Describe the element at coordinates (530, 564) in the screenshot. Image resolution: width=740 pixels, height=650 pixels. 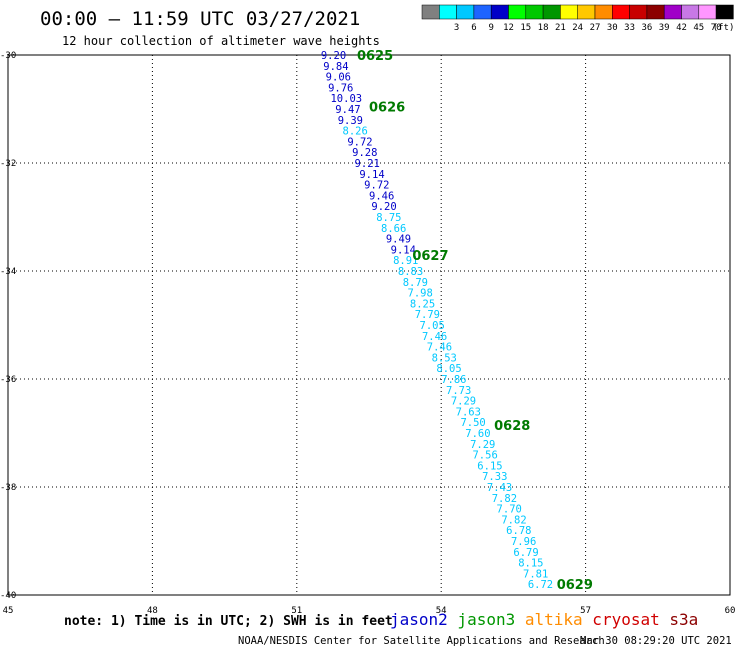
I see `wave-value-jason3: 8.15` at that location.